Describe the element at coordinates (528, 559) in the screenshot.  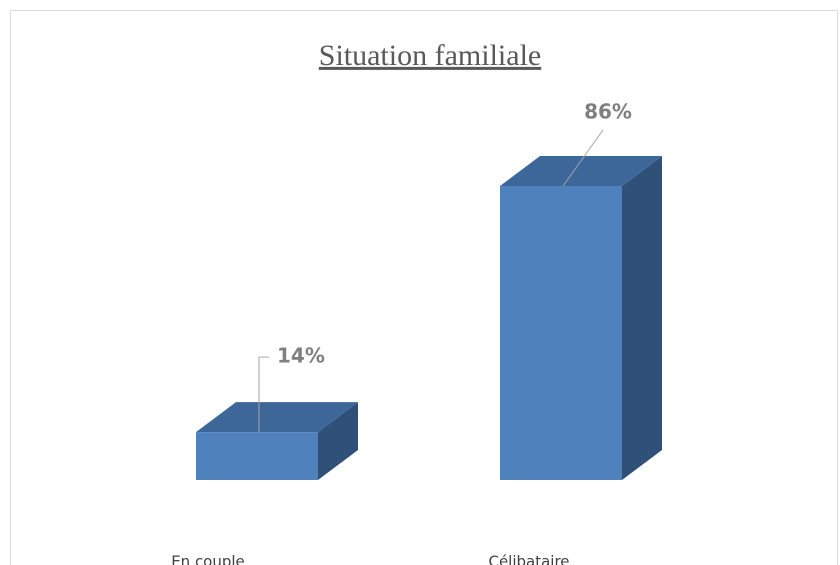
I see `x-tick-label: Célibataire` at that location.